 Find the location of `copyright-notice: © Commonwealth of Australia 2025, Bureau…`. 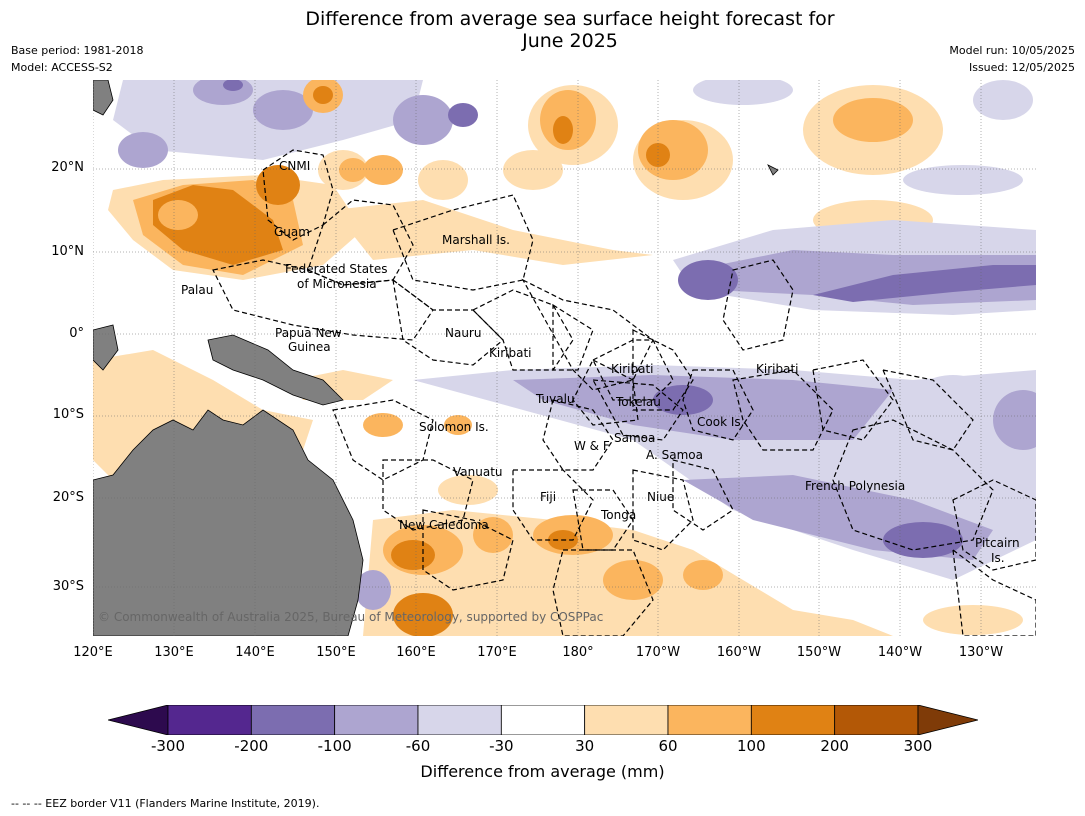

copyright-notice: © Commonwealth of Australia 2025, Bureau… is located at coordinates (350, 617).